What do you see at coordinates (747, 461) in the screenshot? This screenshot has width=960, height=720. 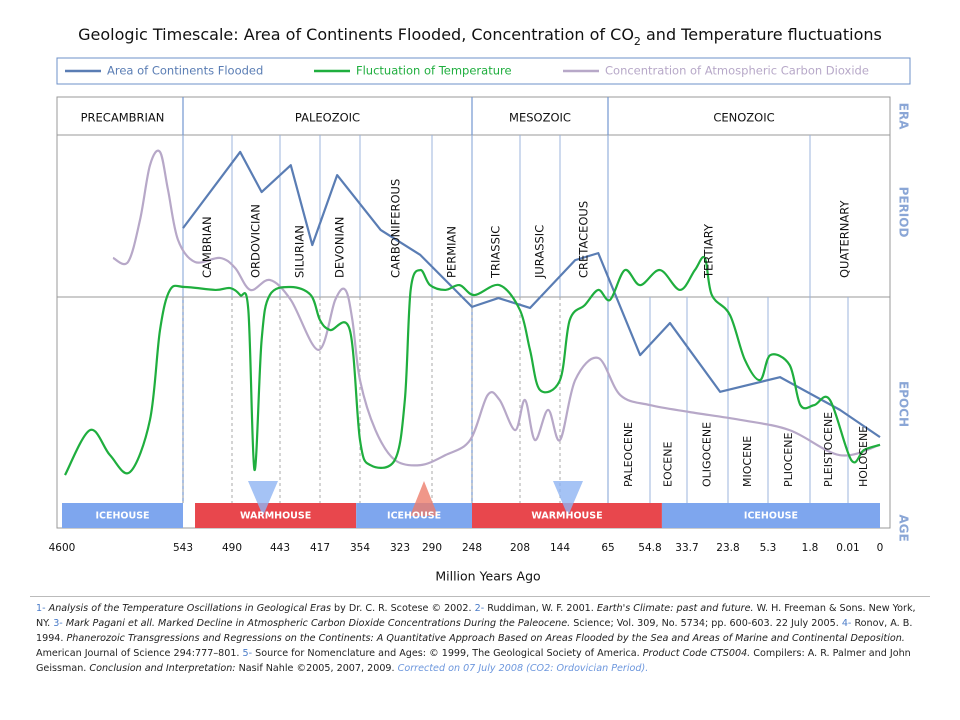 I see `epoch-label: MIOCENE` at bounding box center [747, 461].